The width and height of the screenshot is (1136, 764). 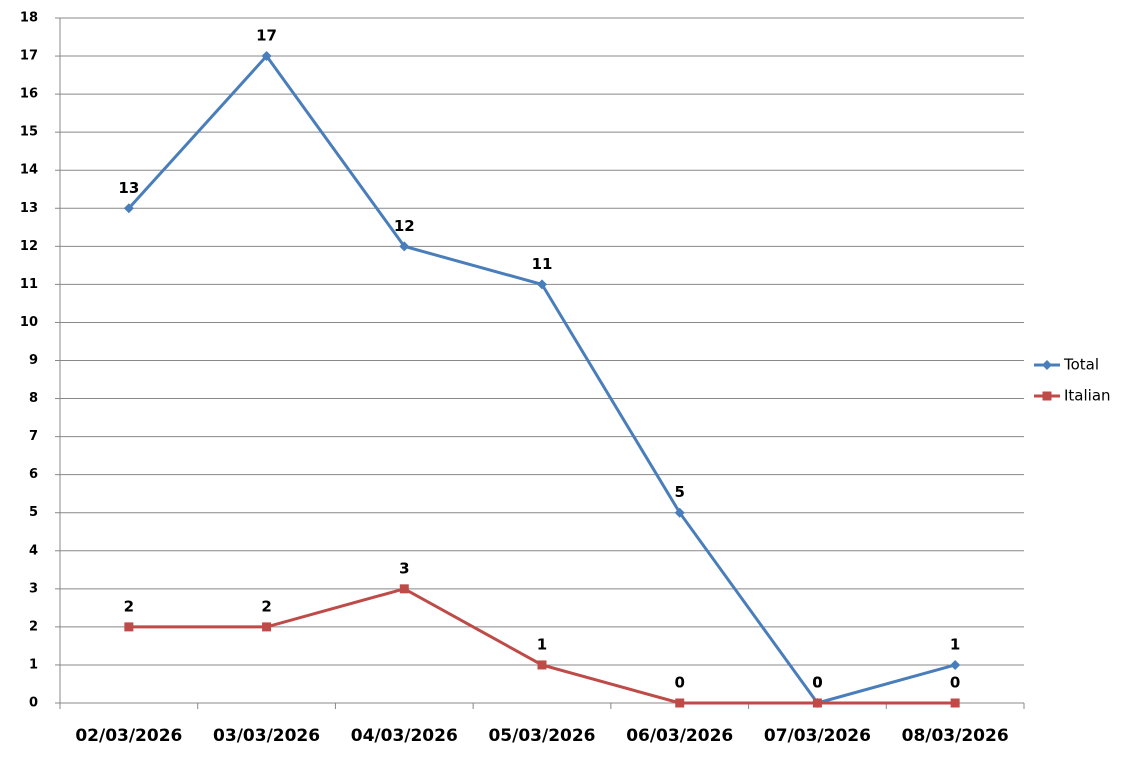 I want to click on y-tick-label: 0, so click(x=33, y=703).